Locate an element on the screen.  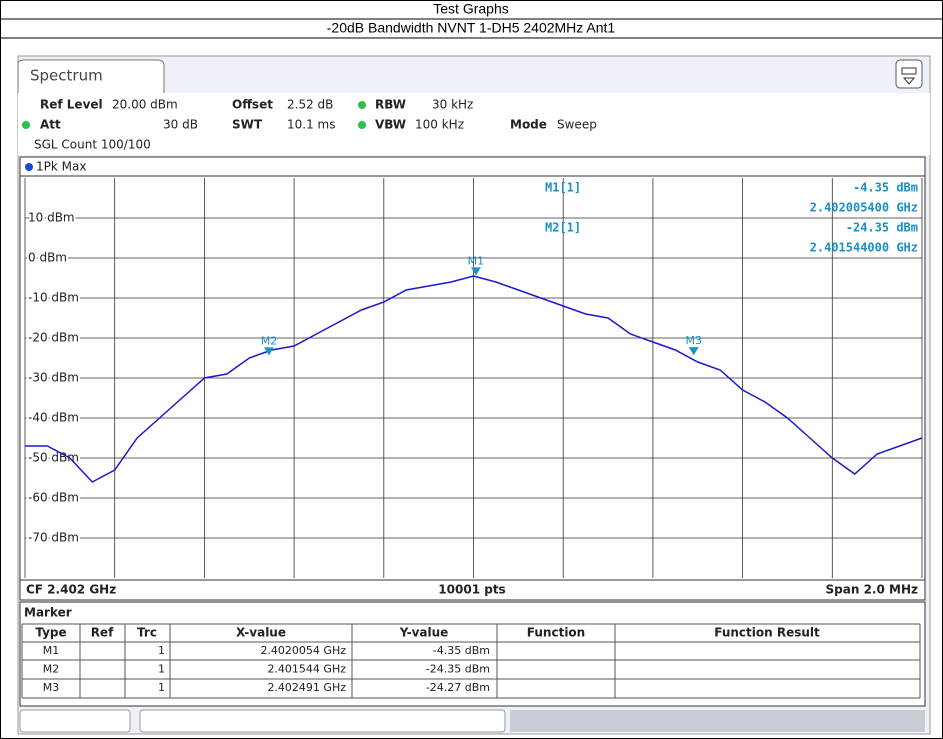
y-tick-label: -40 dBm is located at coordinates (53, 418).